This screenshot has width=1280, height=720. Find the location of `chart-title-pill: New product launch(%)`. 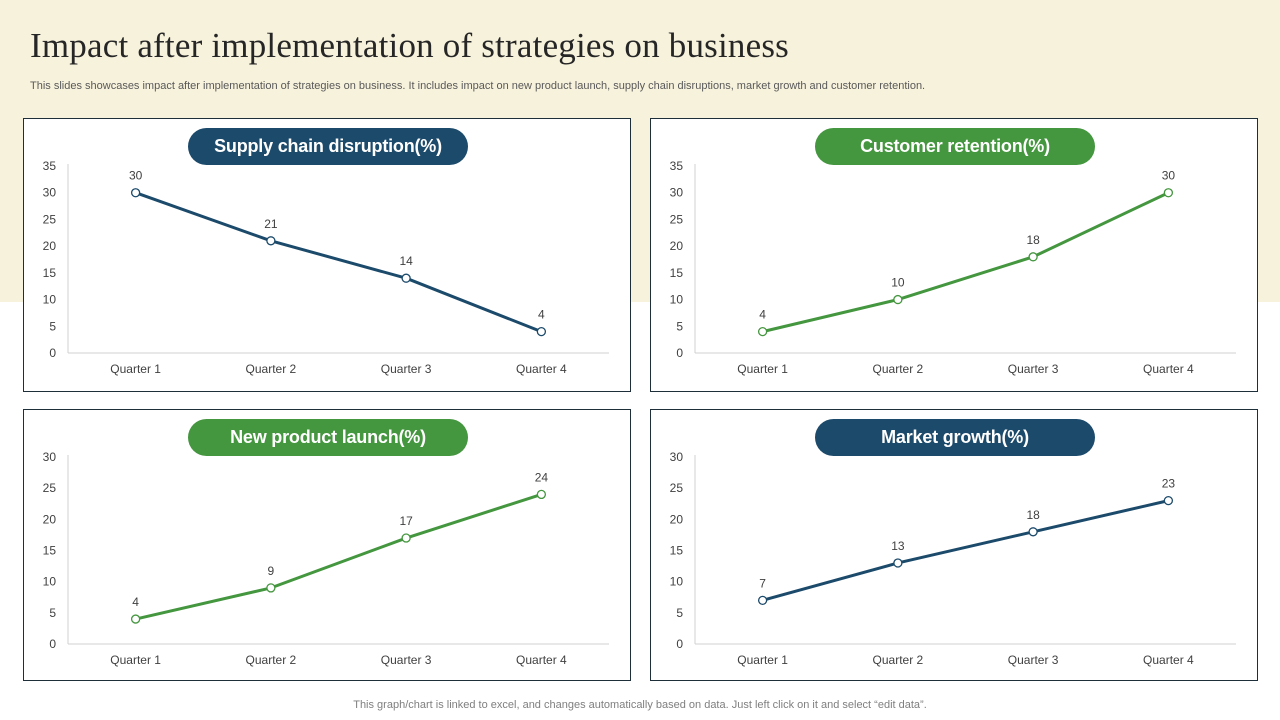

chart-title-pill: New product launch(%) is located at coordinates (328, 437).